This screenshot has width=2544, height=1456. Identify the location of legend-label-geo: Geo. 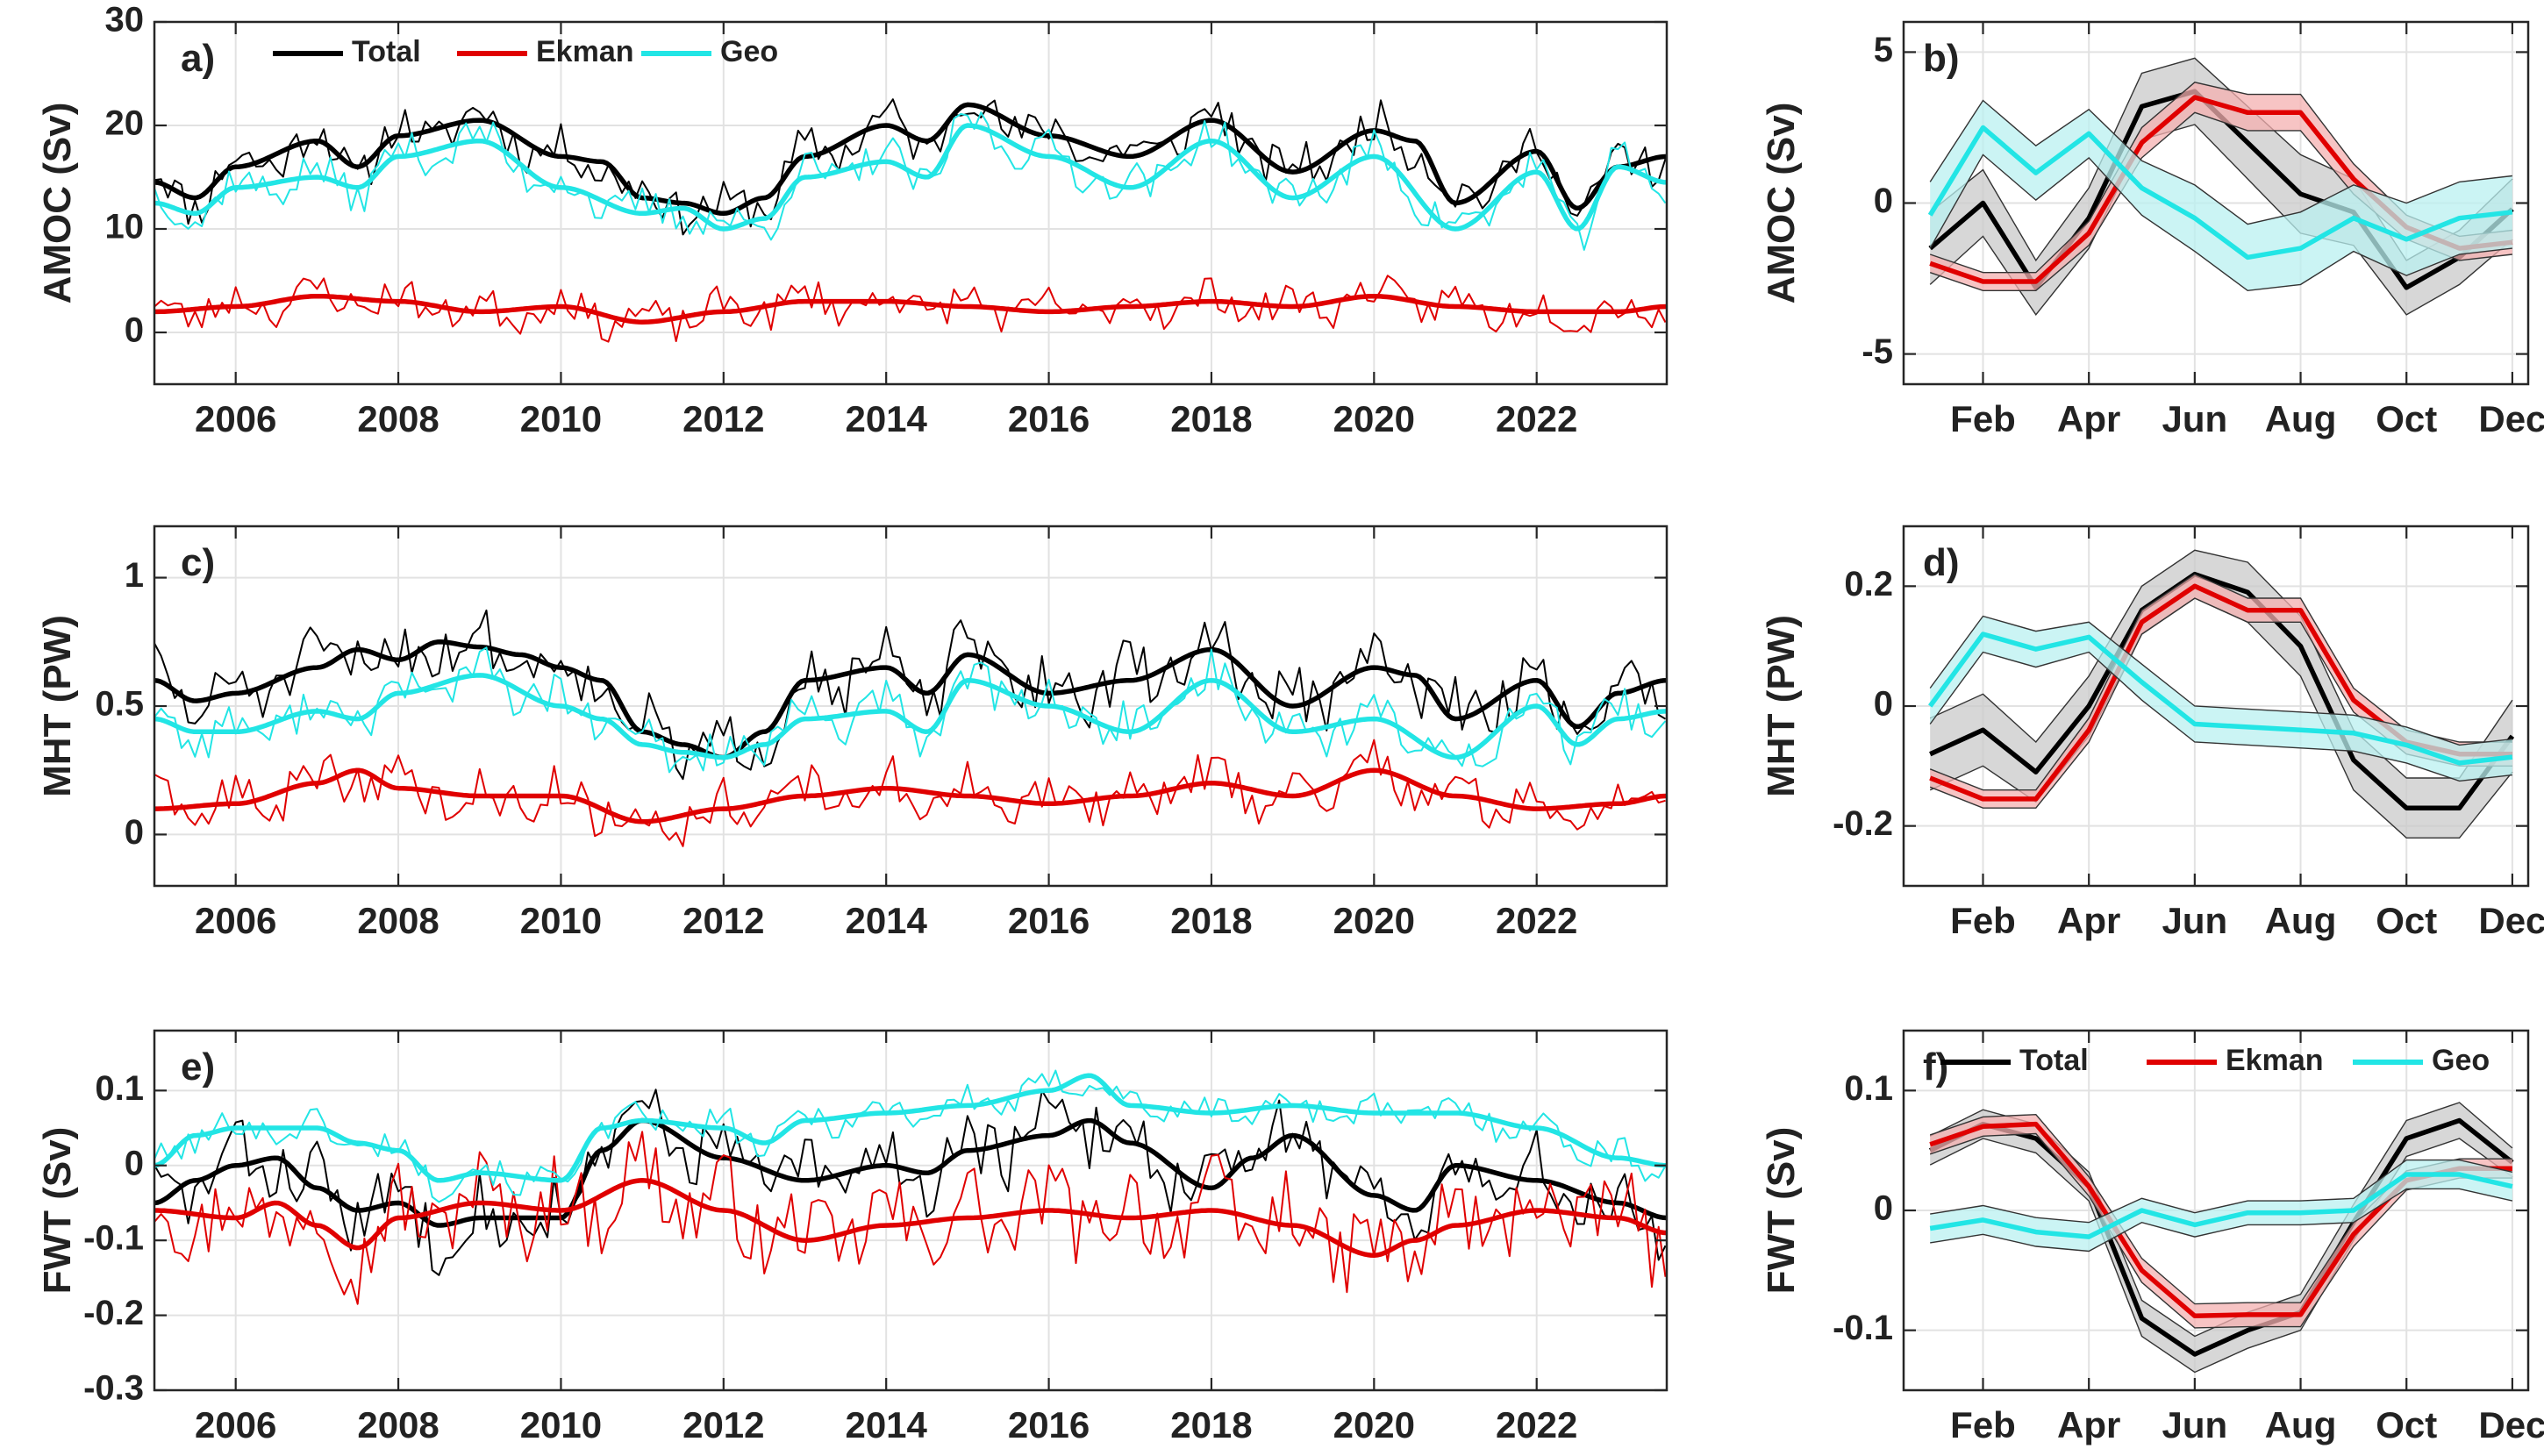
(749, 51).